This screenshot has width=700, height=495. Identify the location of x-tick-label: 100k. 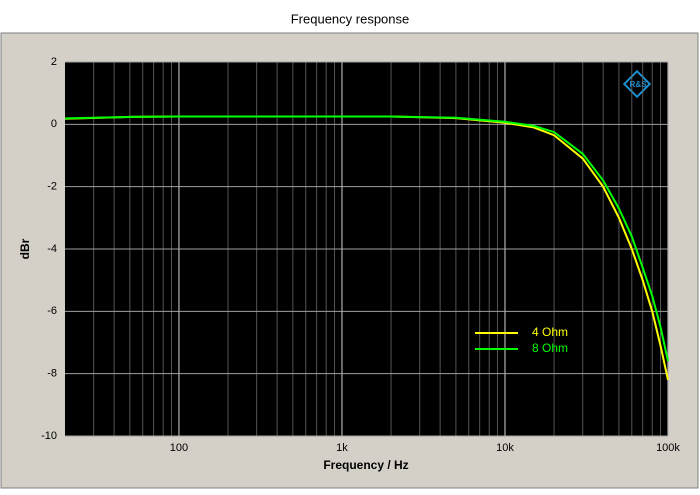
(668, 448).